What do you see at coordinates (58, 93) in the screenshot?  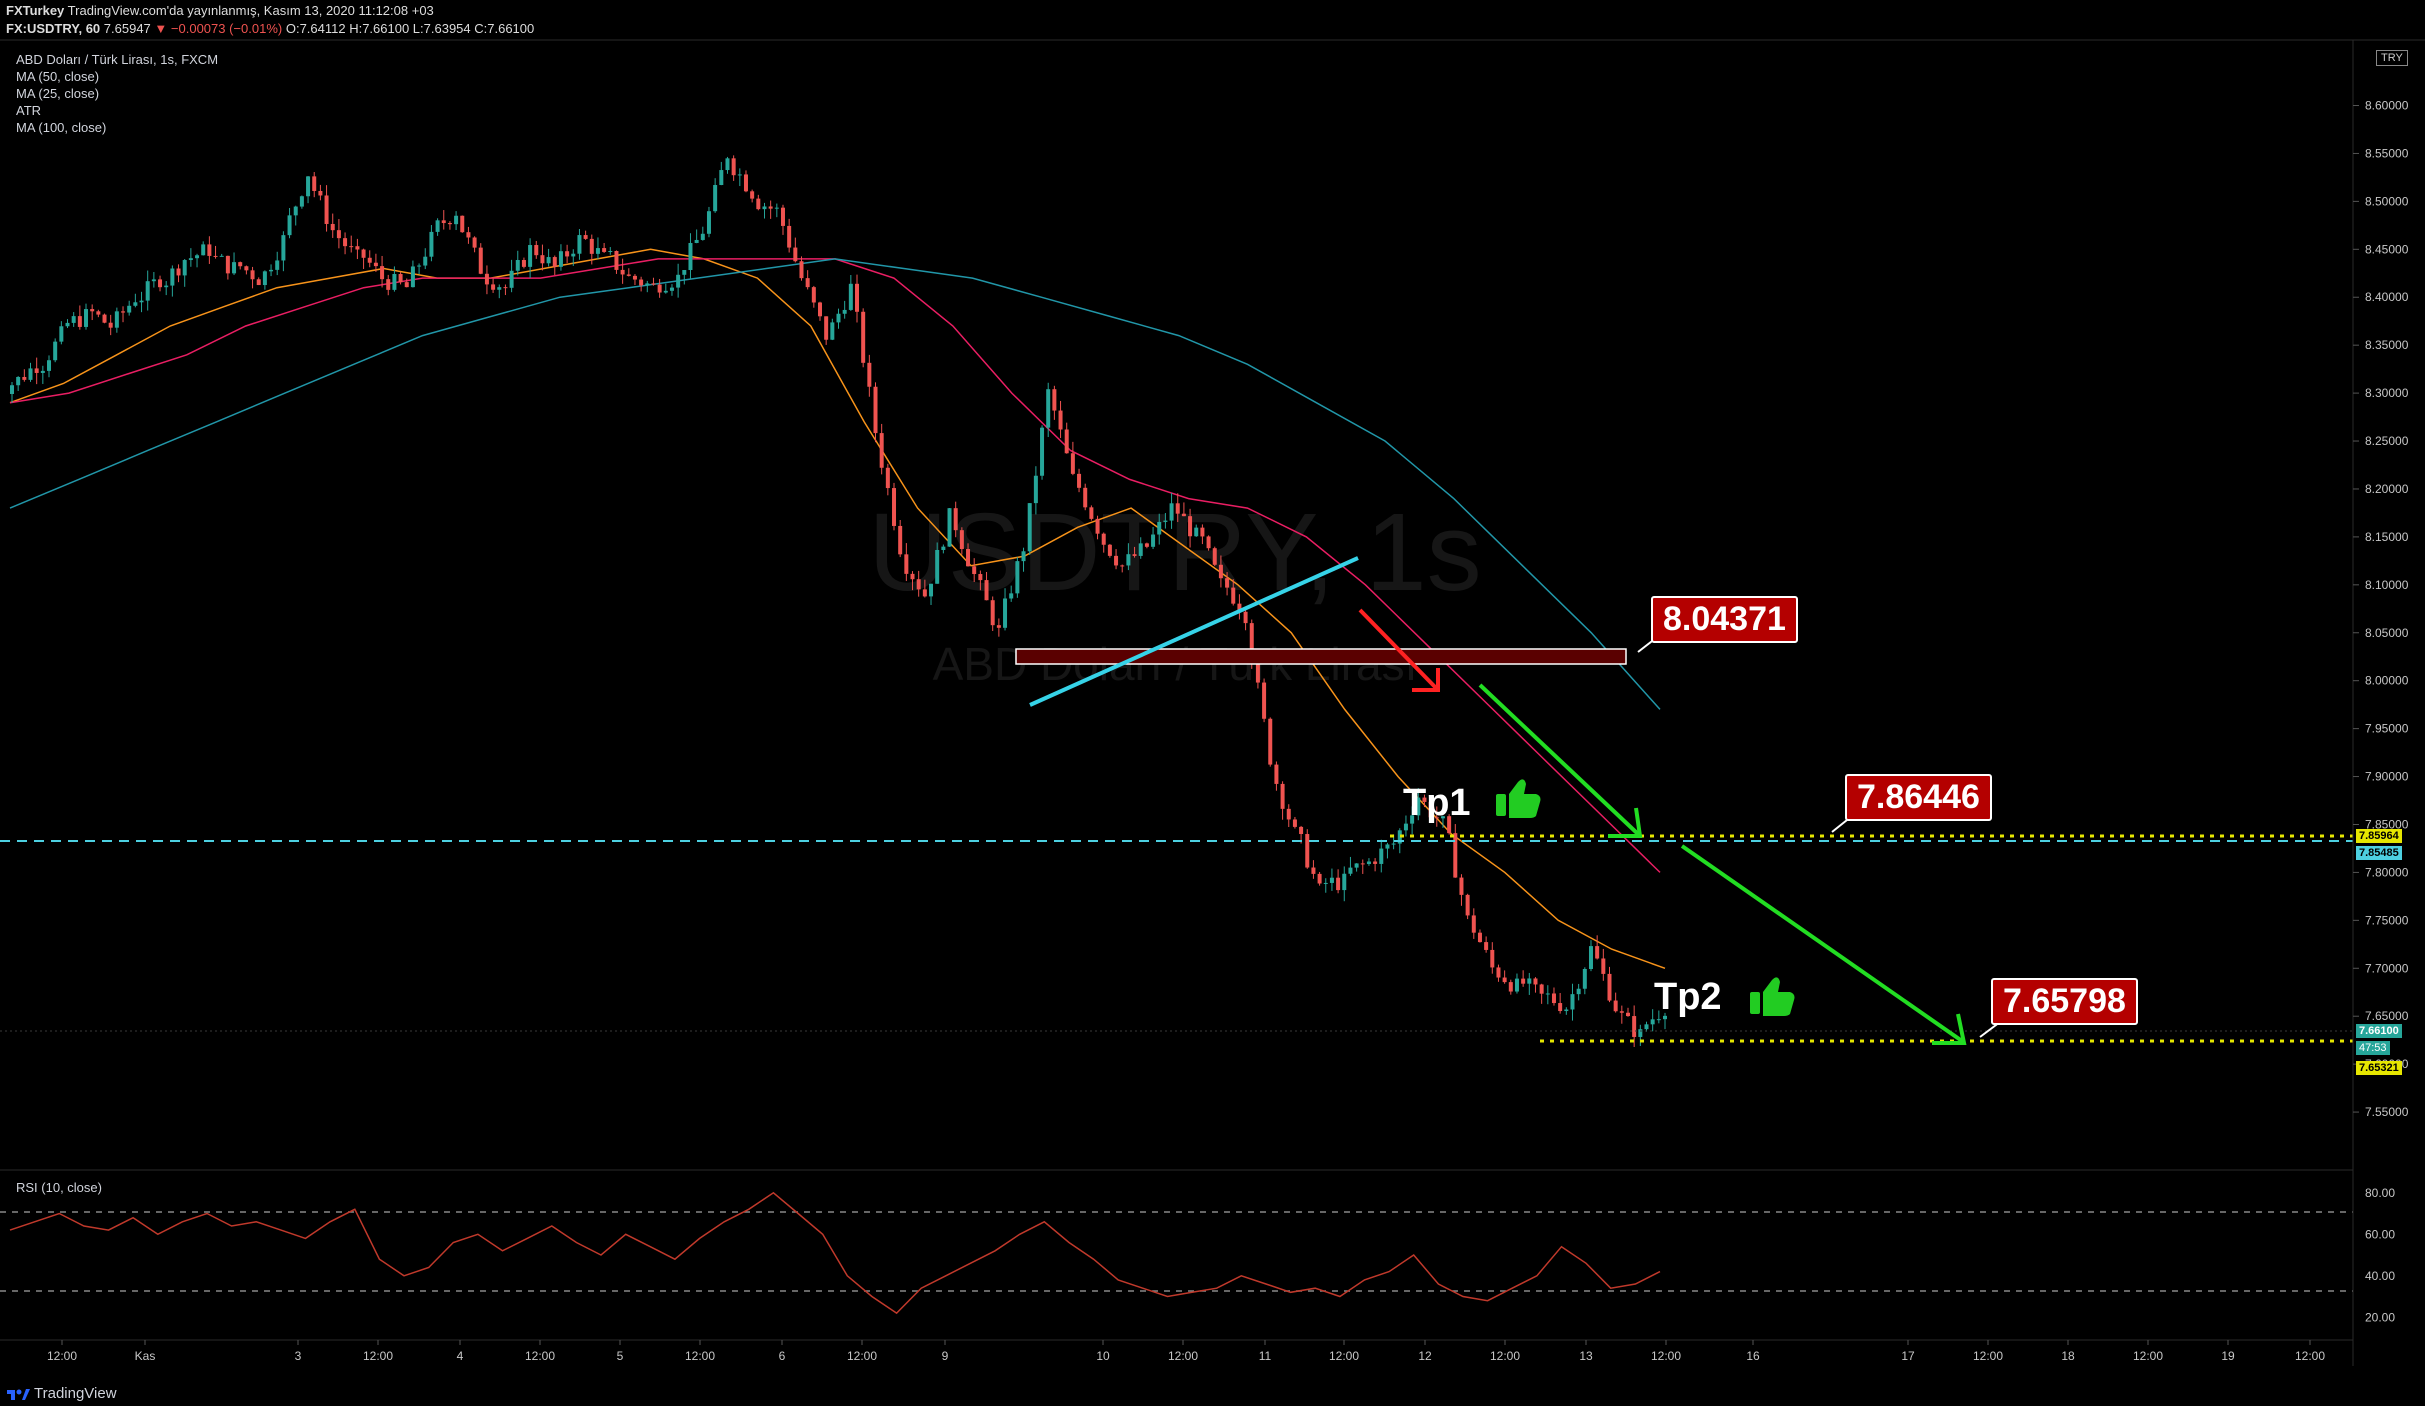 I see `legend-indicator: MA (25, close)` at bounding box center [58, 93].